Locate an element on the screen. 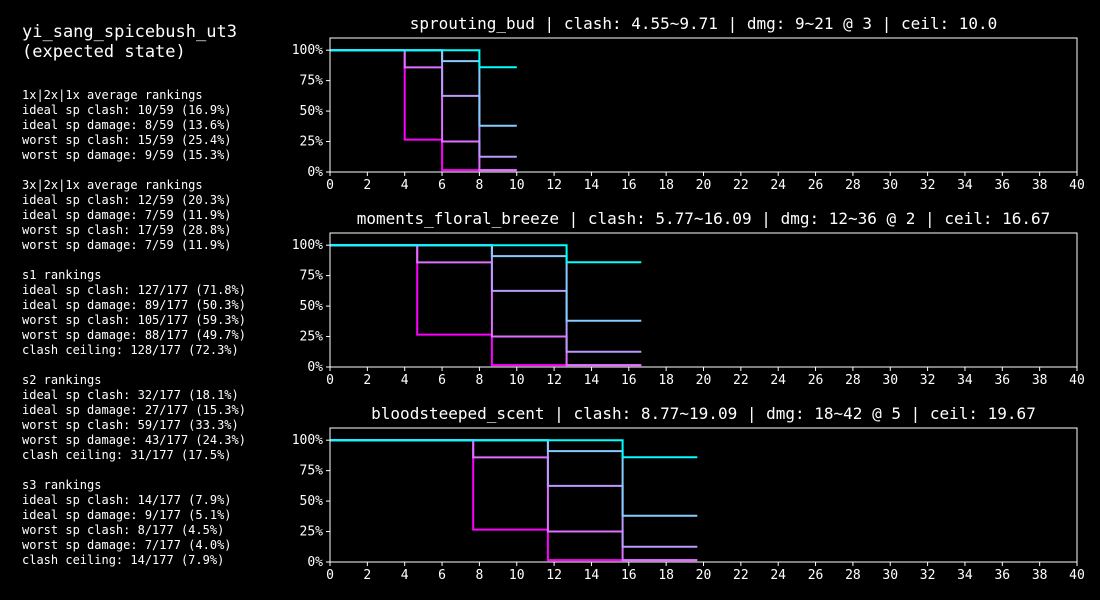 This screenshot has width=1100, height=600. ranking-line: worst sp damage: 7/177 (4.0%) is located at coordinates (127, 545).